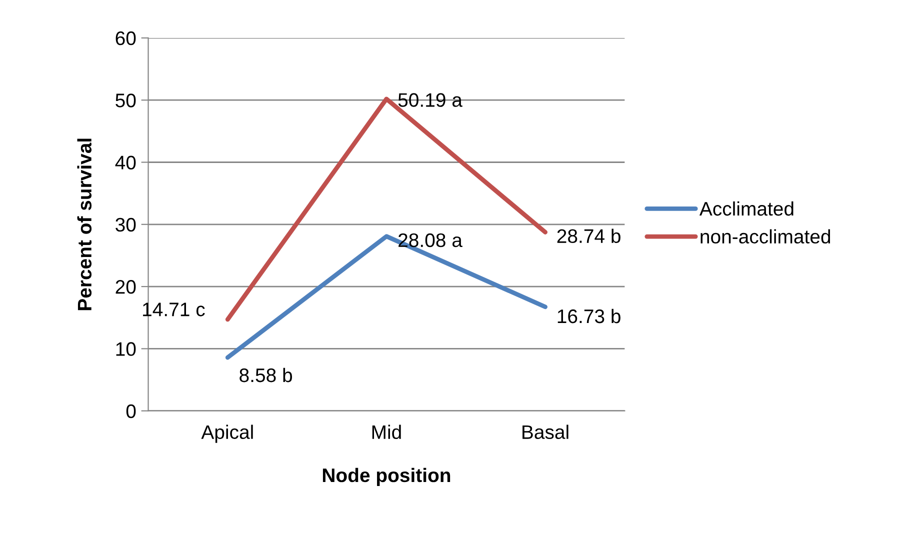 The height and width of the screenshot is (550, 904). I want to click on y-tick-label: 60, so click(126, 38).